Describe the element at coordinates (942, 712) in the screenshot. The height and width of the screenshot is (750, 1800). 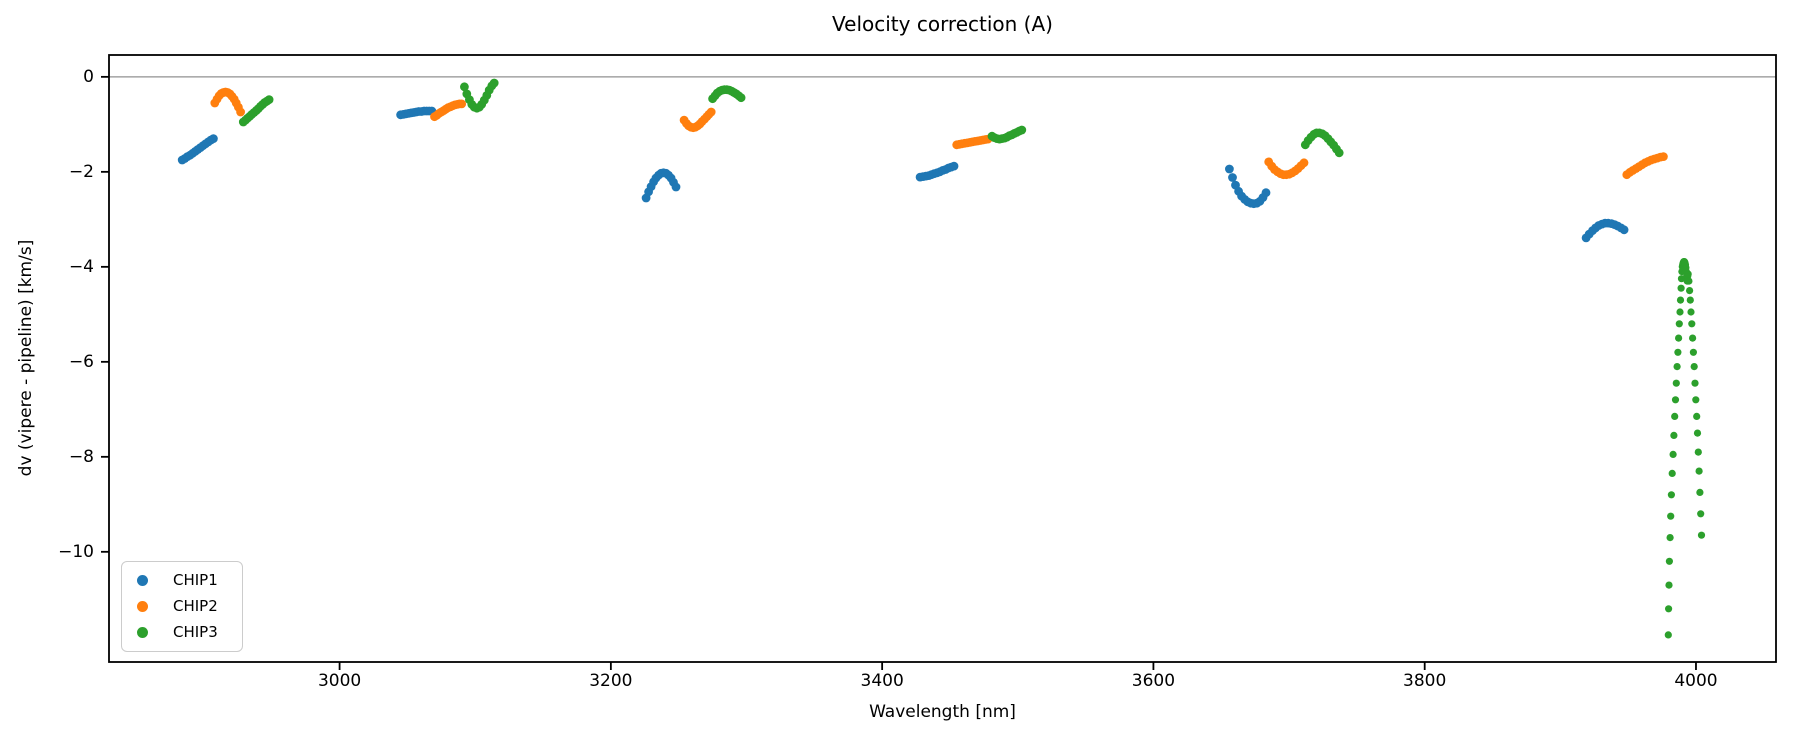
I see `x-axis-label: Wavelength [nm]` at that location.